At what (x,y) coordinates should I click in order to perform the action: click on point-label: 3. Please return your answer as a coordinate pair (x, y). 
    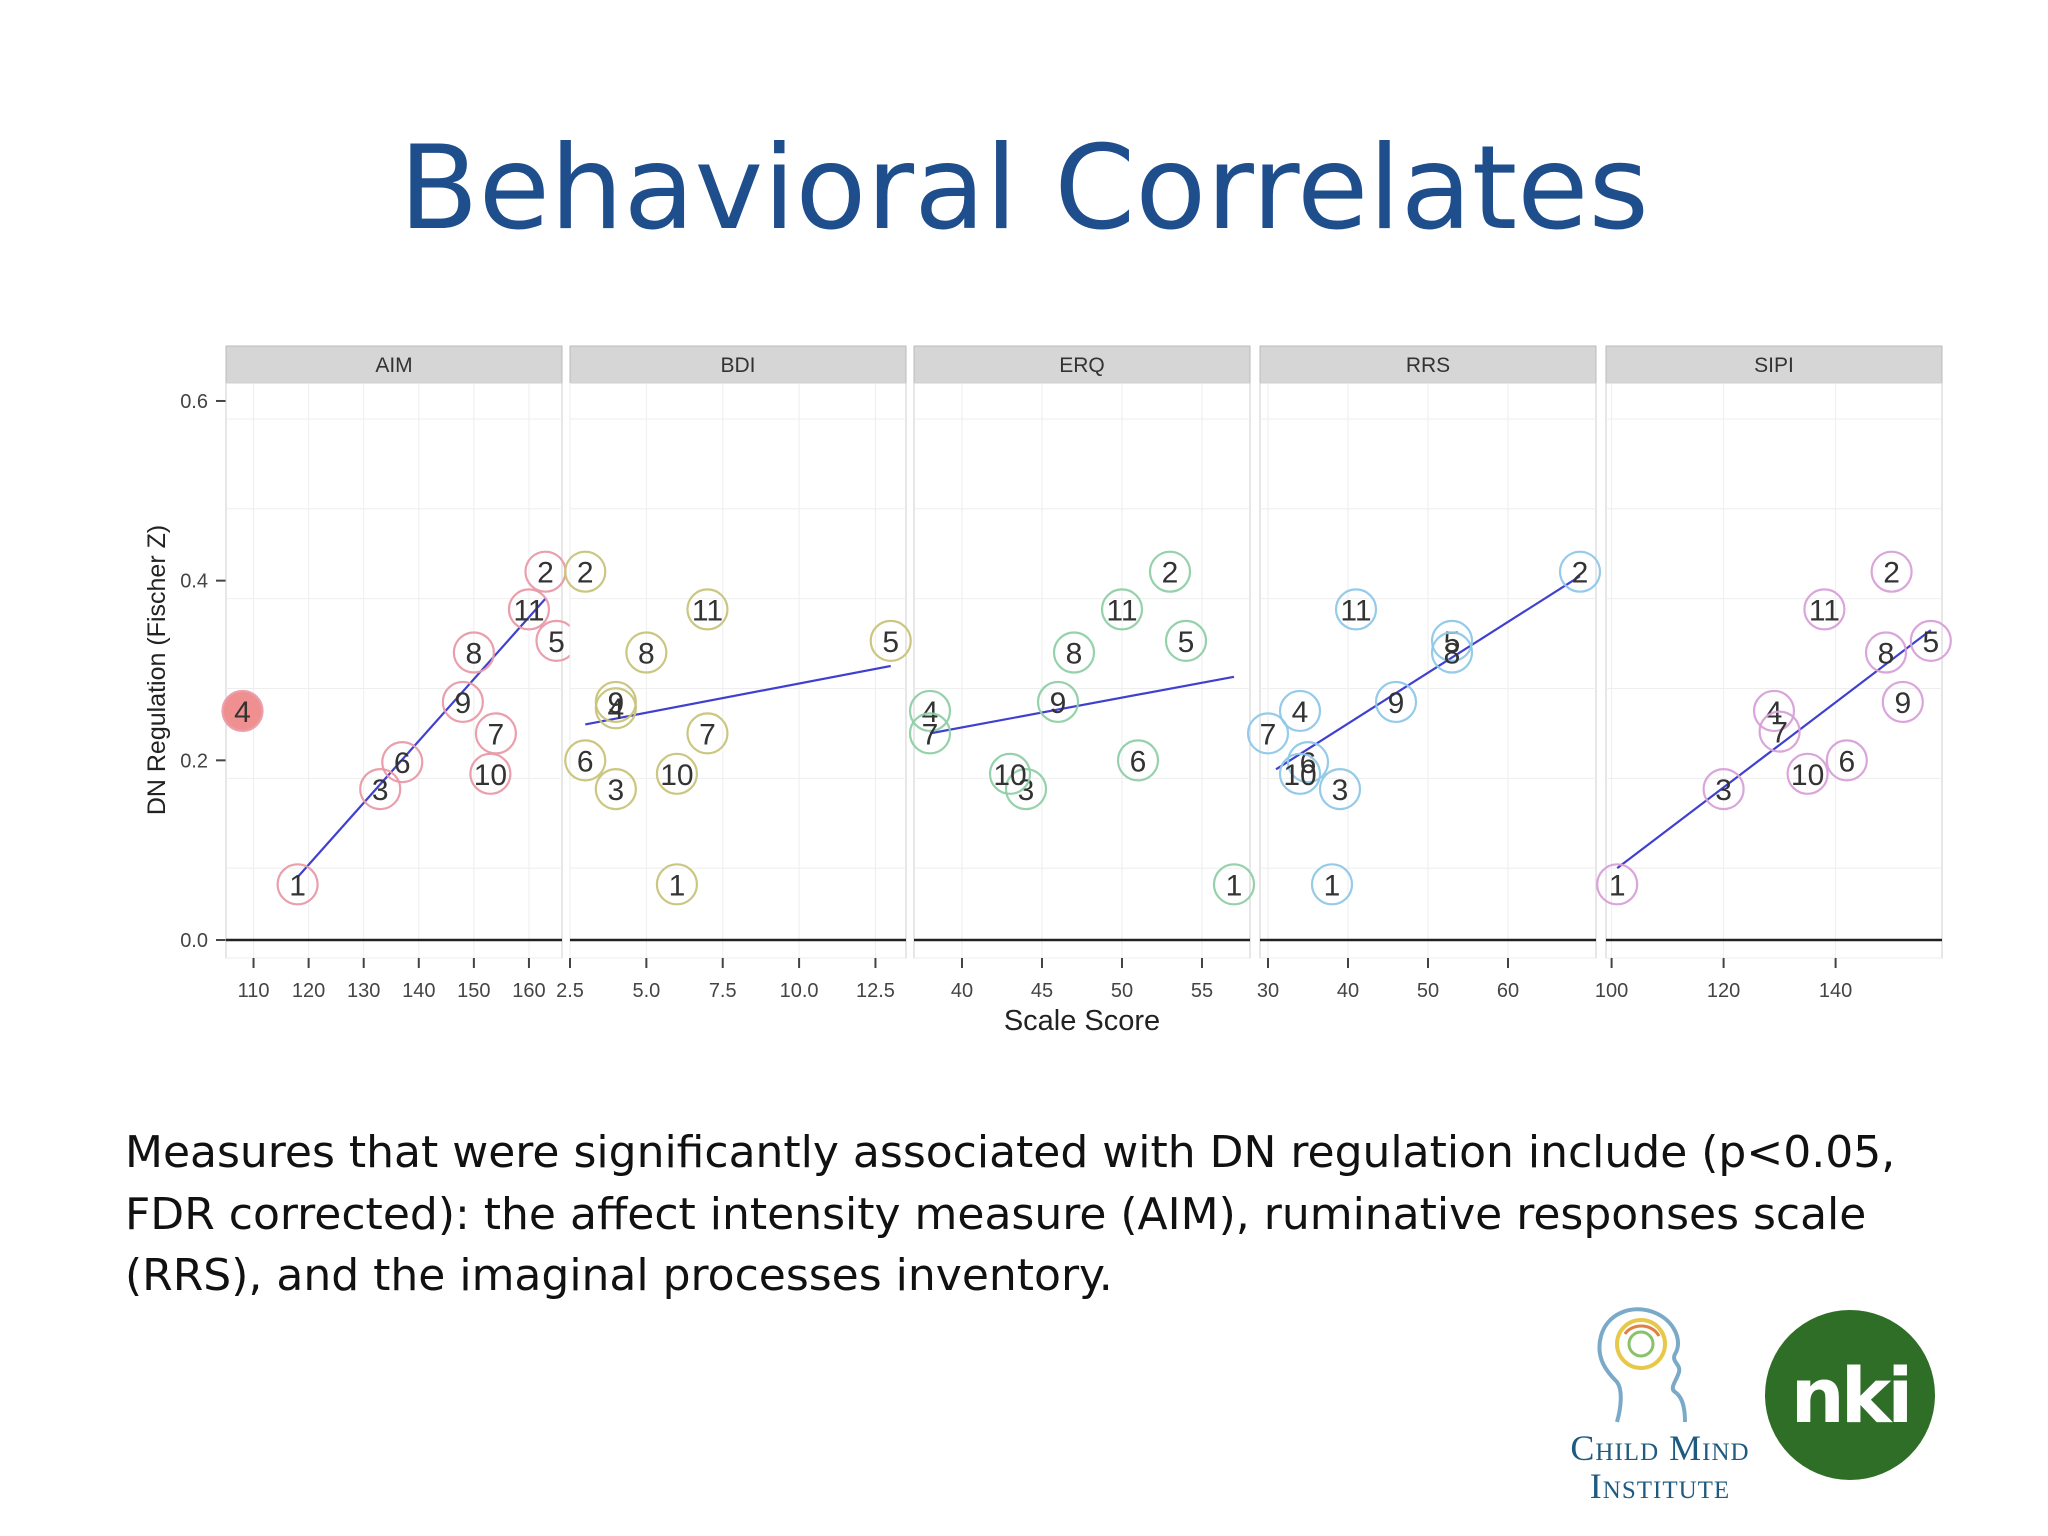
    Looking at the image, I should click on (615, 790).